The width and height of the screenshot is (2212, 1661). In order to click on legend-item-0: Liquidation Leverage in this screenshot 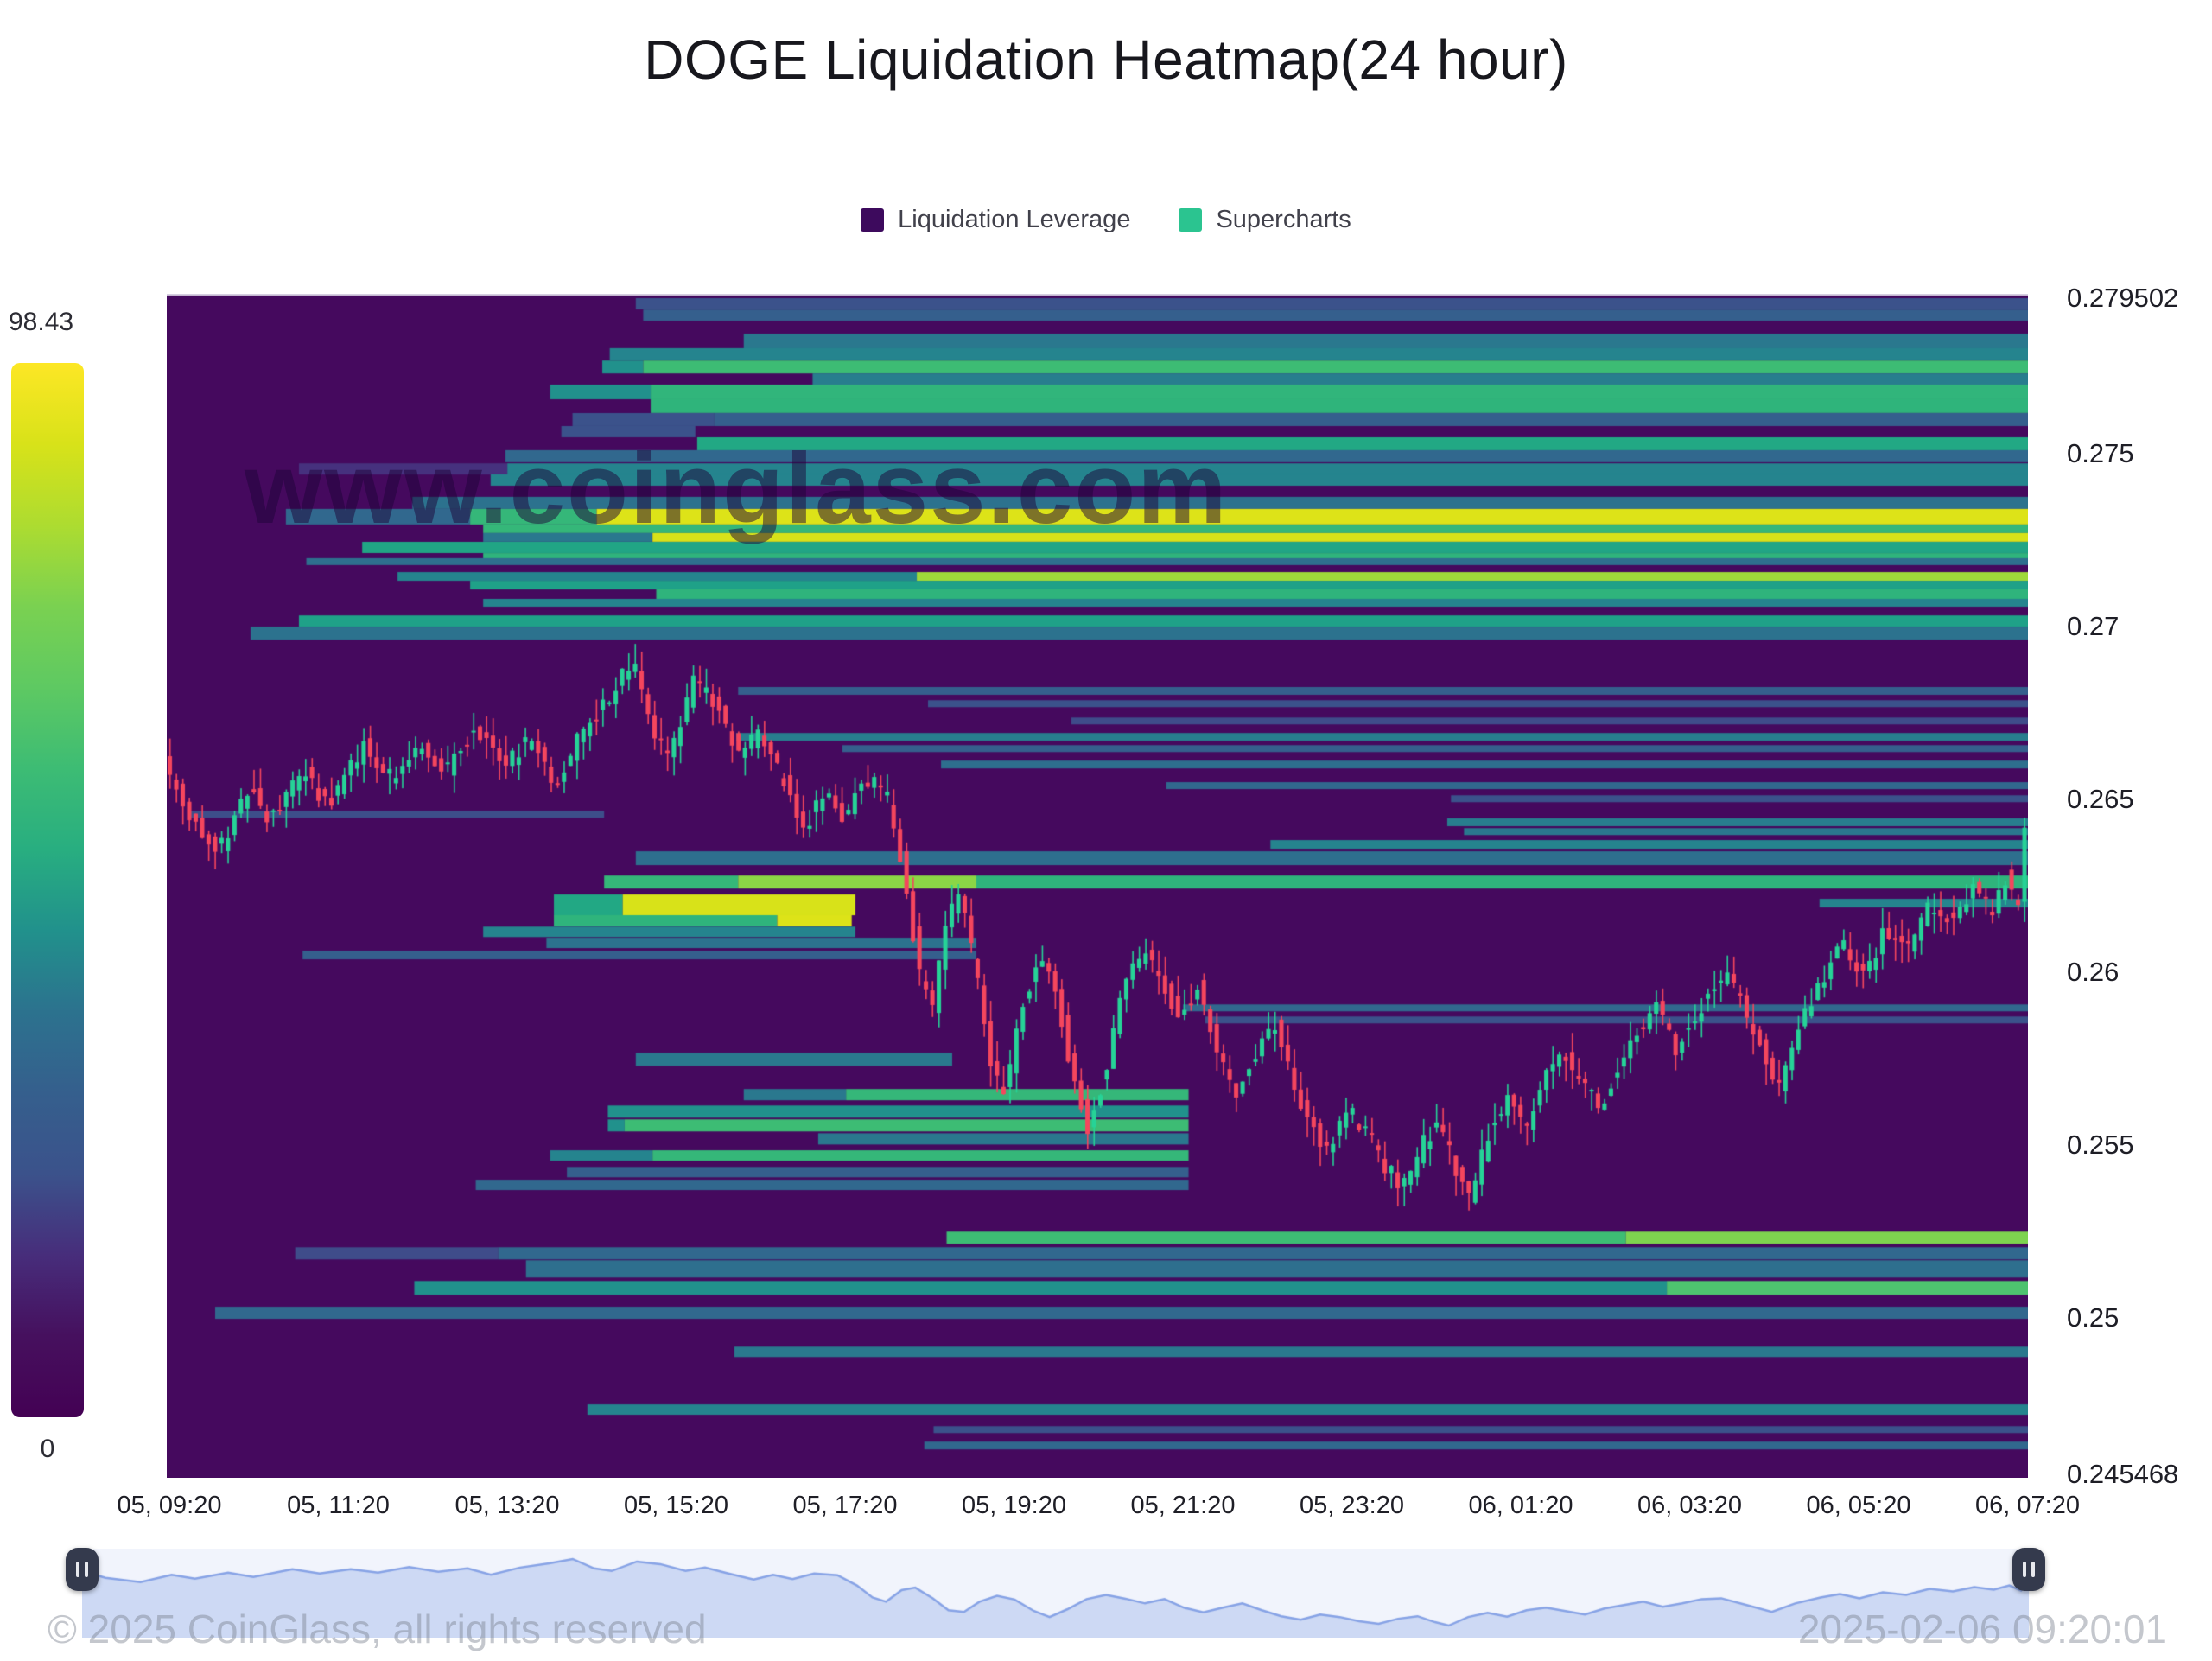, I will do `click(995, 220)`.